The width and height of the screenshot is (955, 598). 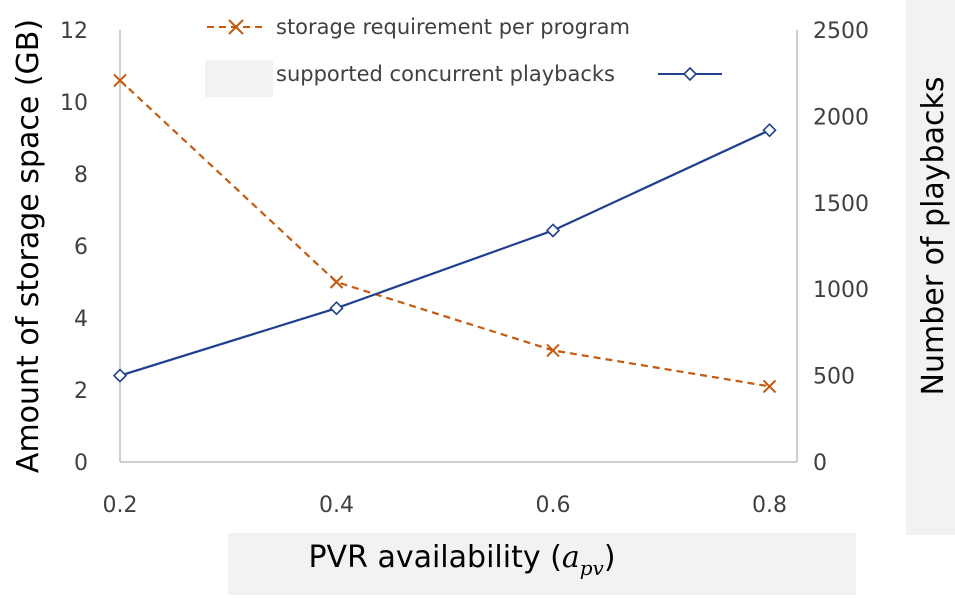 What do you see at coordinates (81, 175) in the screenshot?
I see `left-tick-label: 8` at bounding box center [81, 175].